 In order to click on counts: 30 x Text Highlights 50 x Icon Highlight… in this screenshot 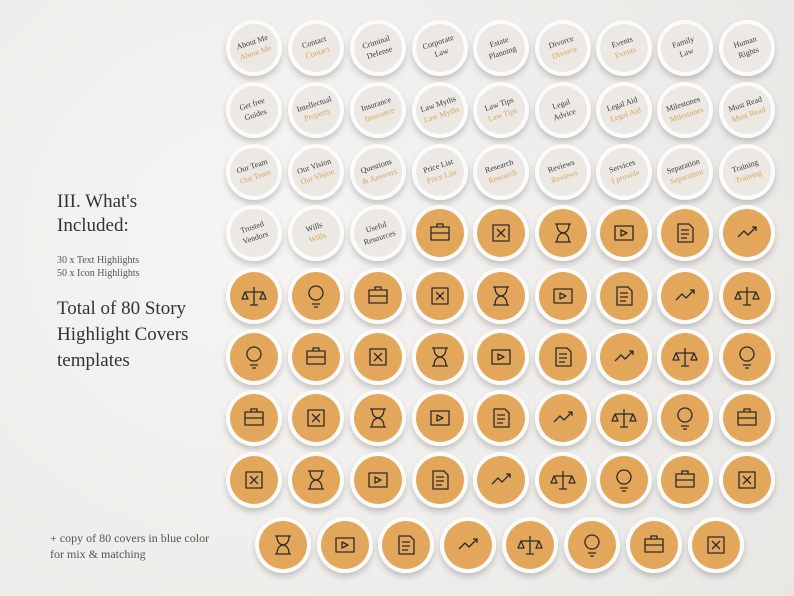, I will do `click(98, 267)`.